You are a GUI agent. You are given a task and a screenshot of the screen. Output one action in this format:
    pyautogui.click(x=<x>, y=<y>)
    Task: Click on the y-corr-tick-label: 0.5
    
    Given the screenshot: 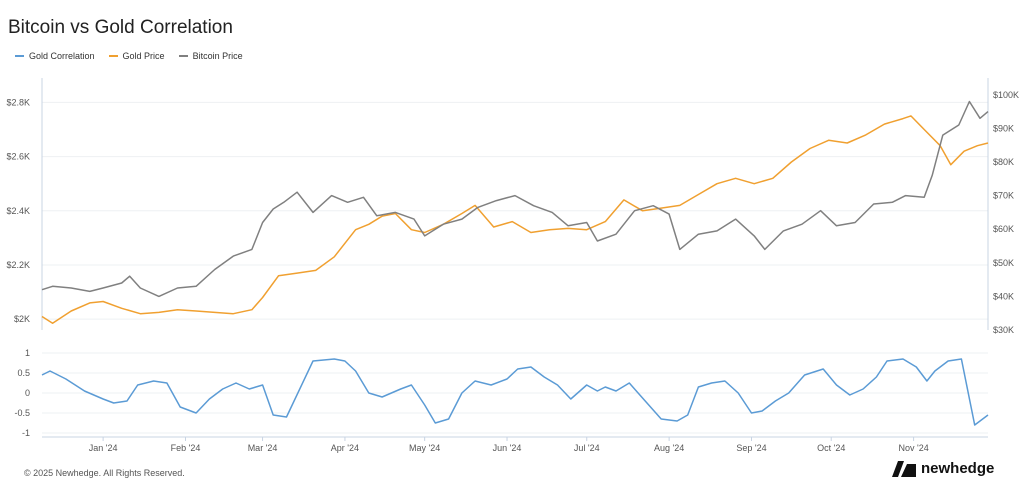 What is the action you would take?
    pyautogui.click(x=23, y=373)
    